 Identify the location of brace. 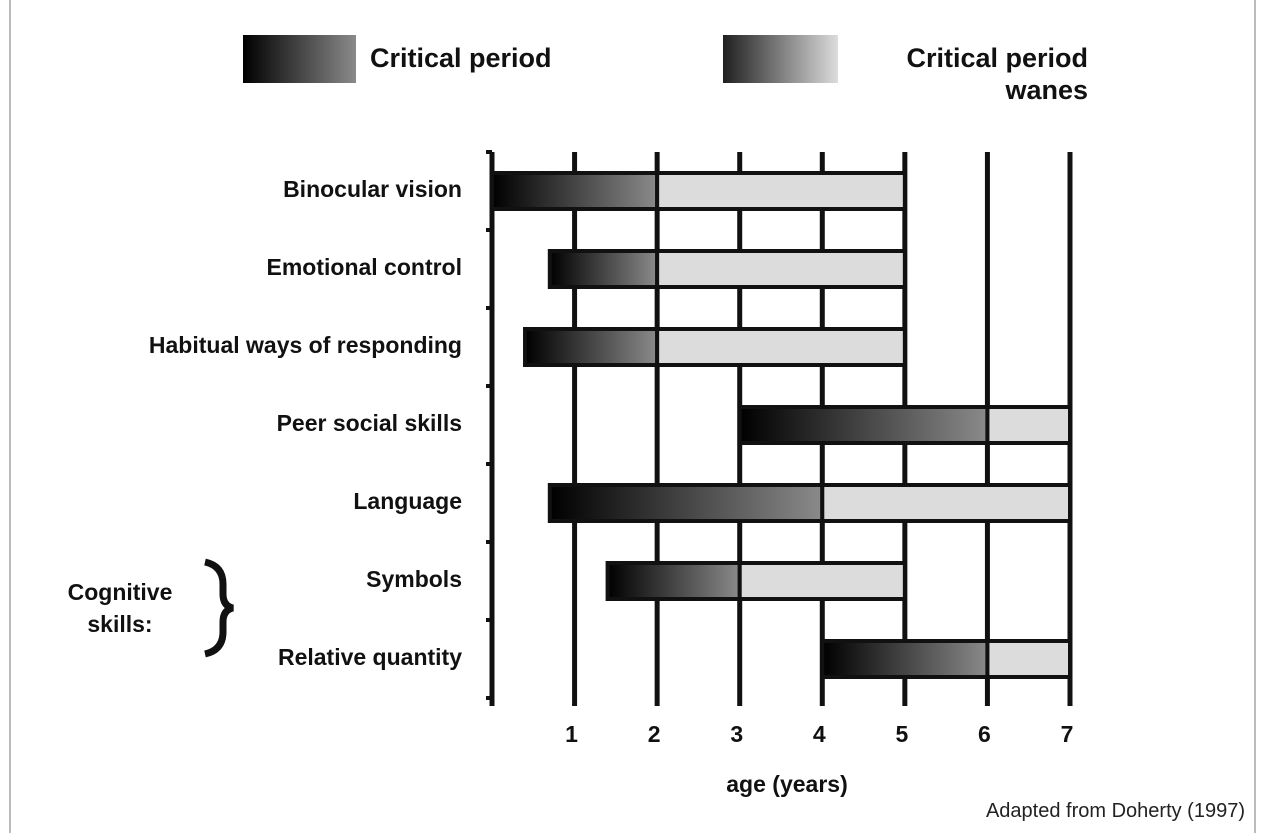
(219, 608).